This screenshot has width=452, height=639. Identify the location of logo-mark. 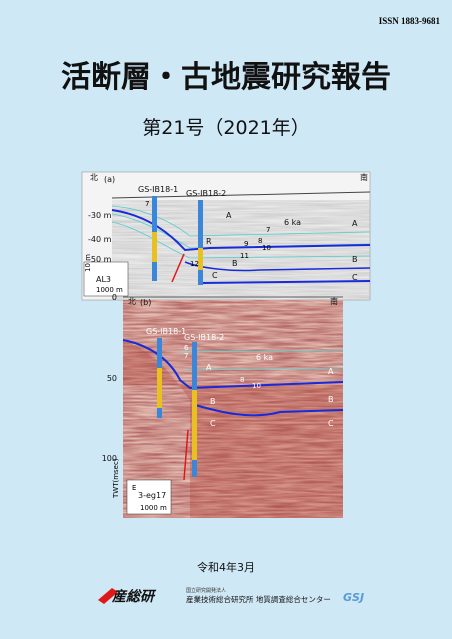
(108, 596).